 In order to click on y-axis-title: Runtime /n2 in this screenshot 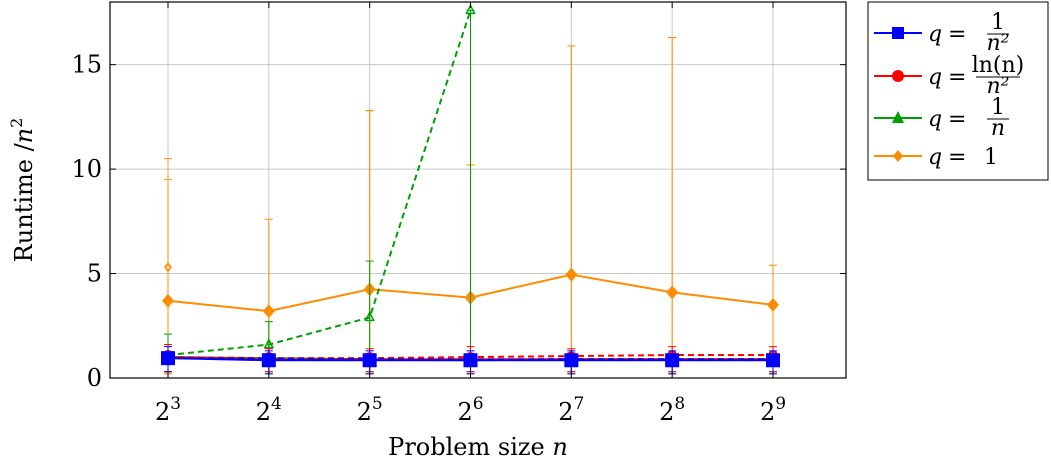, I will do `click(22, 190)`.